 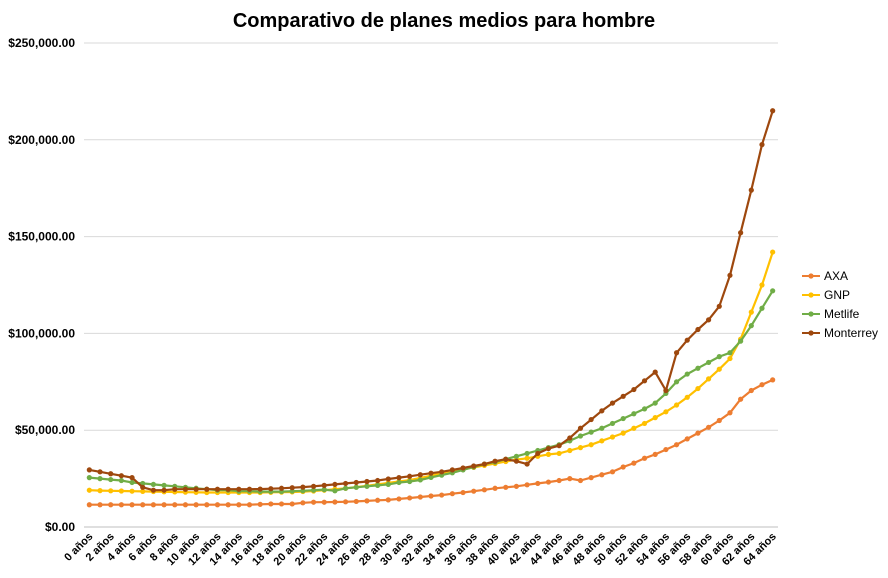 I want to click on legend: AXA GNP Metlife Monterrey, so click(x=840, y=304).